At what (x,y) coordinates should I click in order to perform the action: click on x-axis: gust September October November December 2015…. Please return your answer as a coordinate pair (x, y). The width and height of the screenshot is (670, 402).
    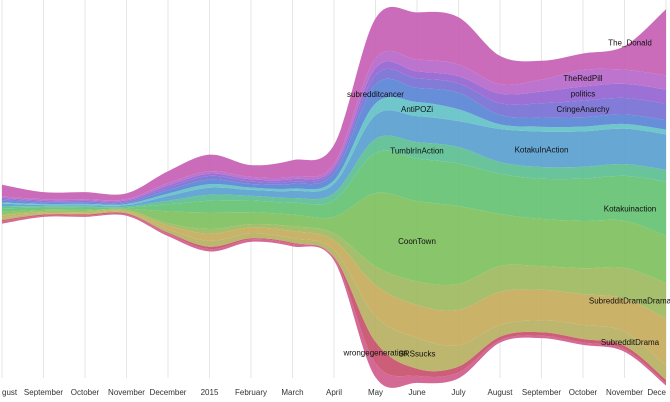
    Looking at the image, I should click on (334, 392).